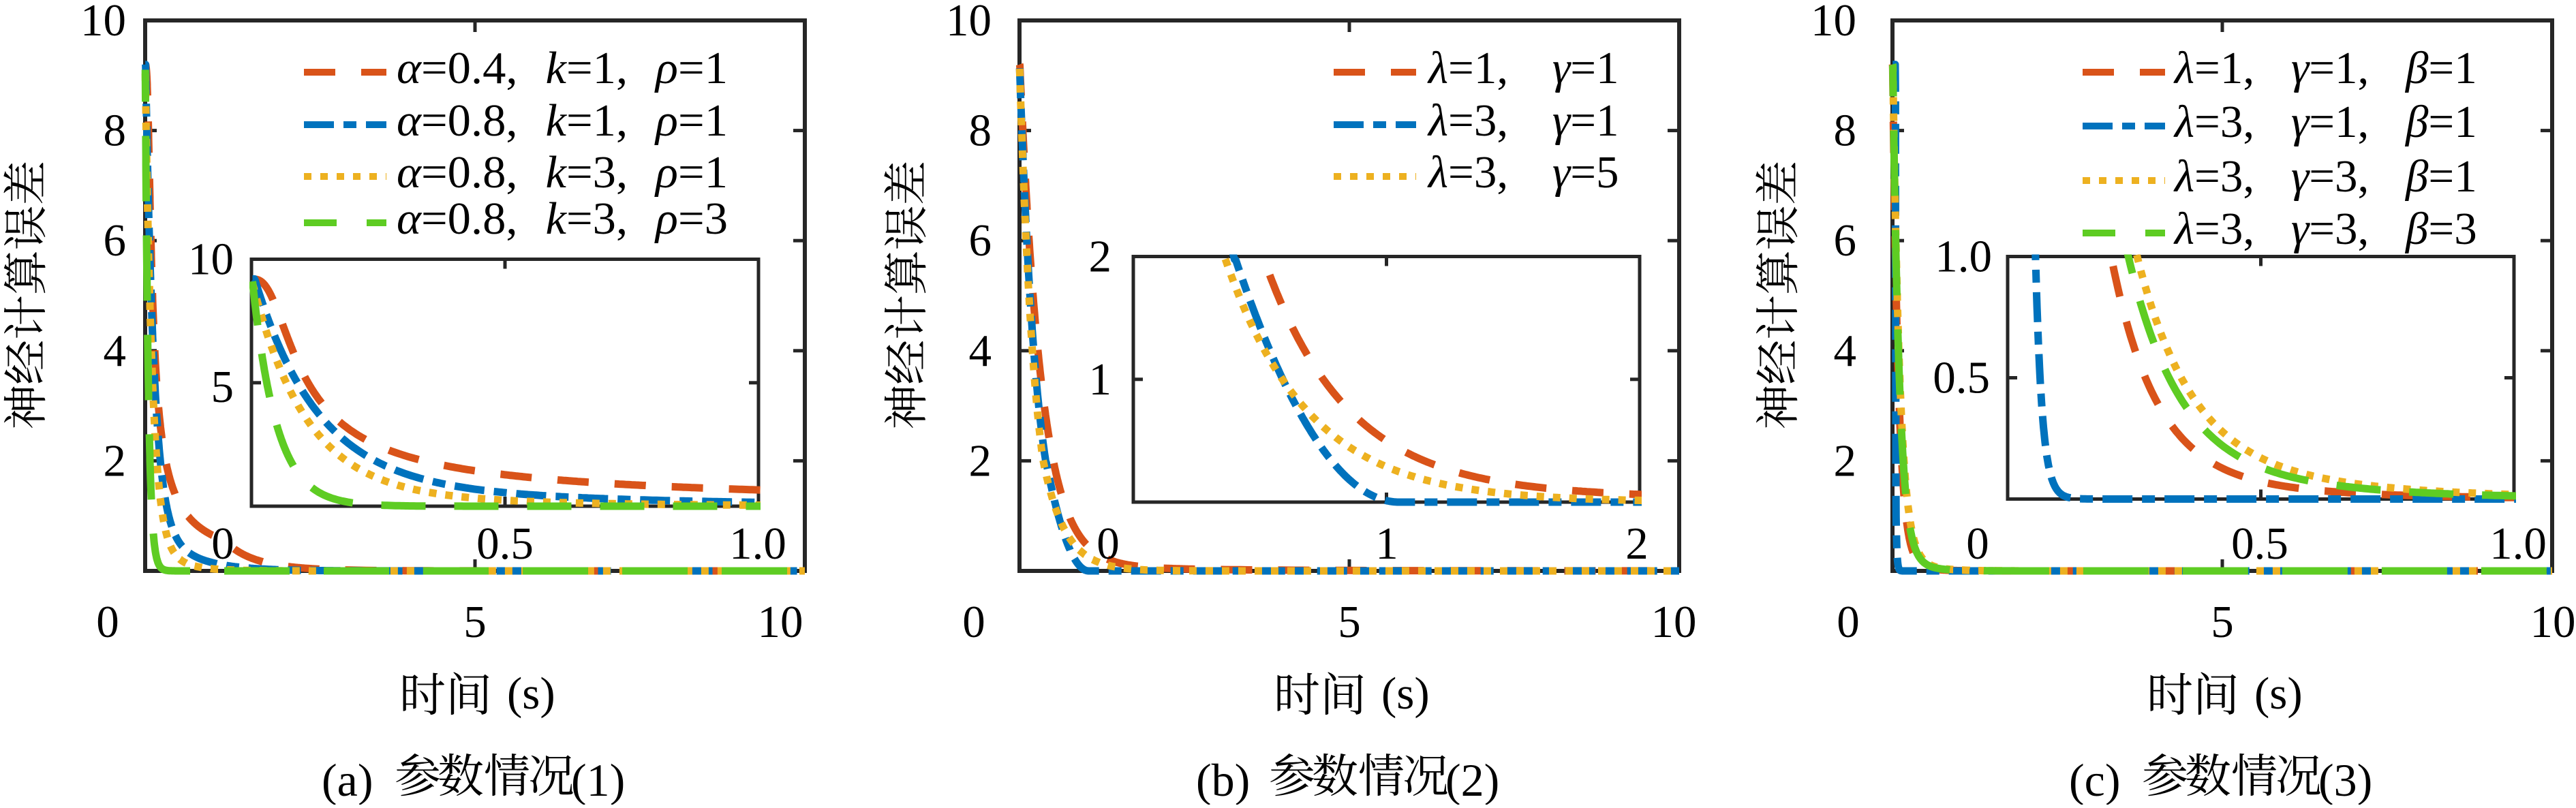 The width and height of the screenshot is (2576, 808). What do you see at coordinates (2325, 177) in the screenshot?
I see `svg-text: λ=3, γ=3, β=1` at bounding box center [2325, 177].